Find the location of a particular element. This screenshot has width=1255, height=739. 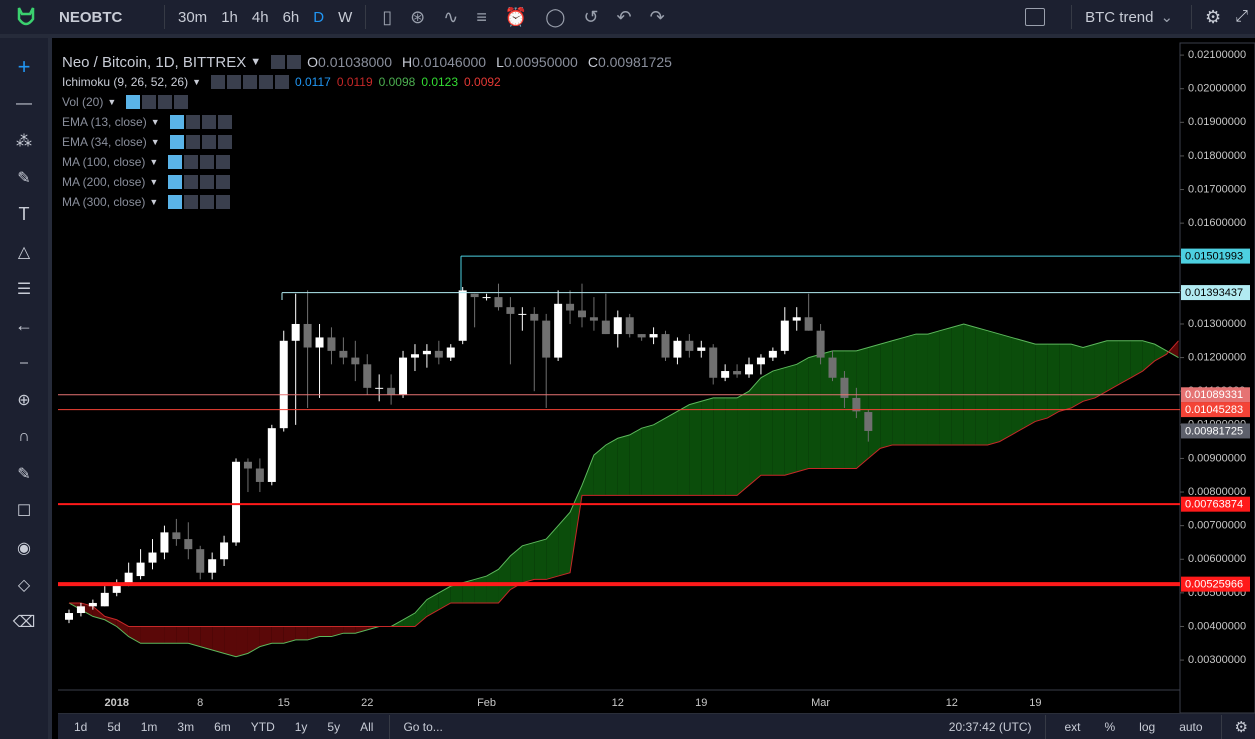

compare-button: ⊛ is located at coordinates (418, 16).